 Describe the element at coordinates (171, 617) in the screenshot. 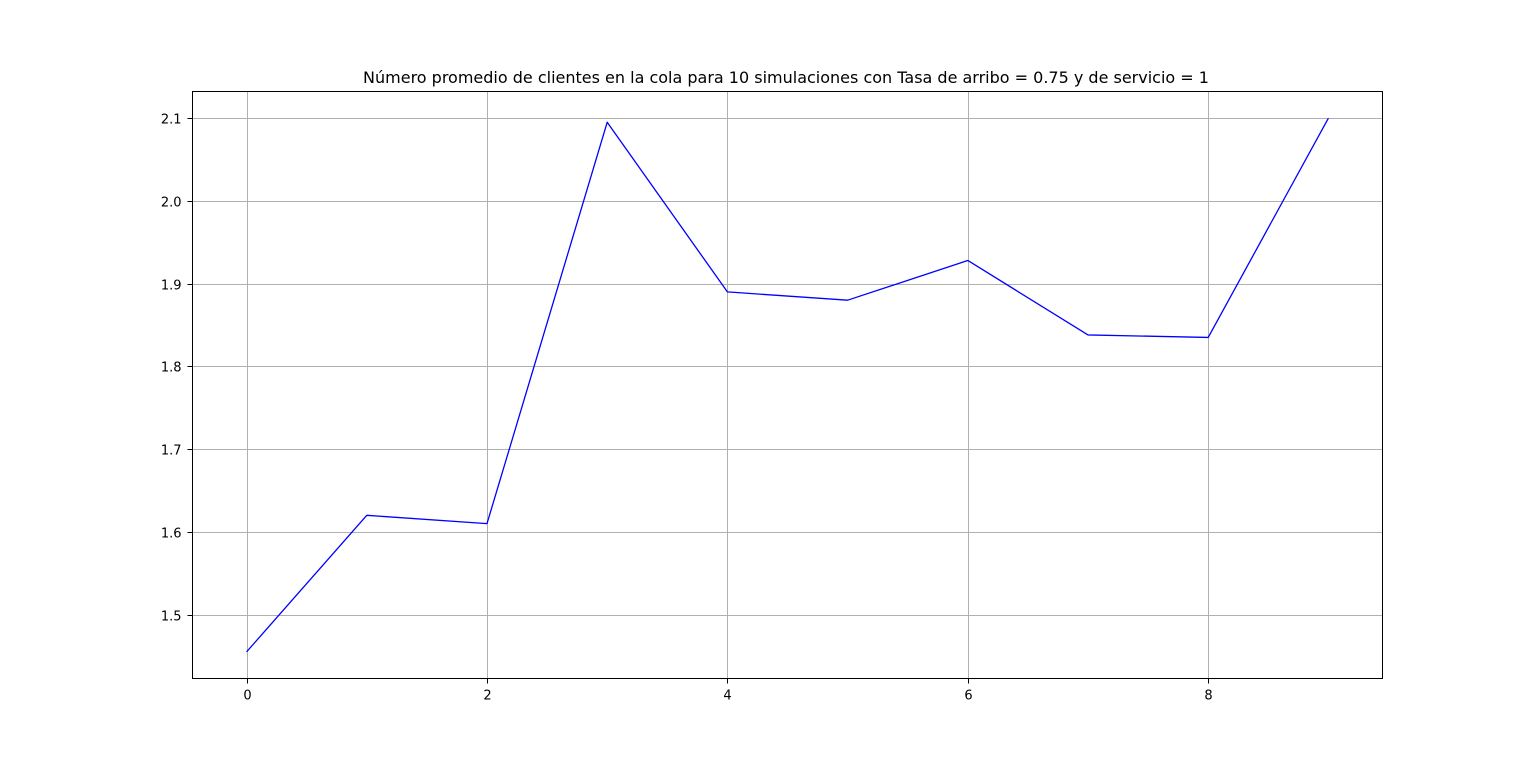

I see `y-tick-label: 1.5` at that location.